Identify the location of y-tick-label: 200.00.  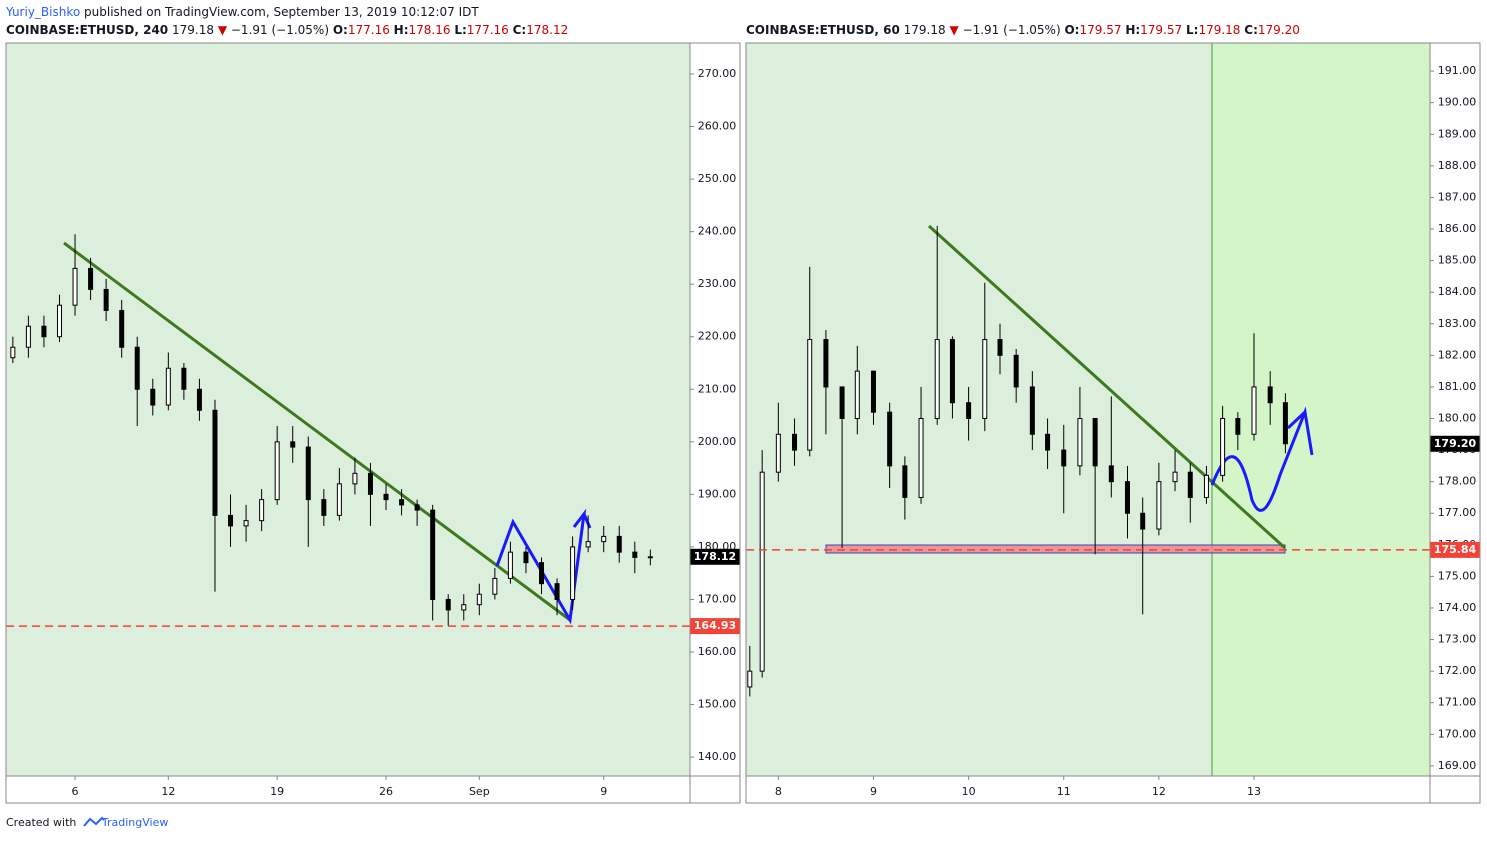
(717, 441).